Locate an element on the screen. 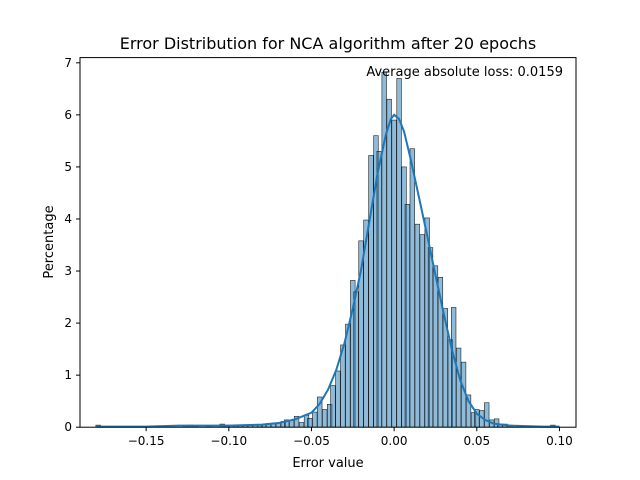 Image resolution: width=640 pixels, height=480 pixels. y-tick-label: 5 is located at coordinates (68, 167).